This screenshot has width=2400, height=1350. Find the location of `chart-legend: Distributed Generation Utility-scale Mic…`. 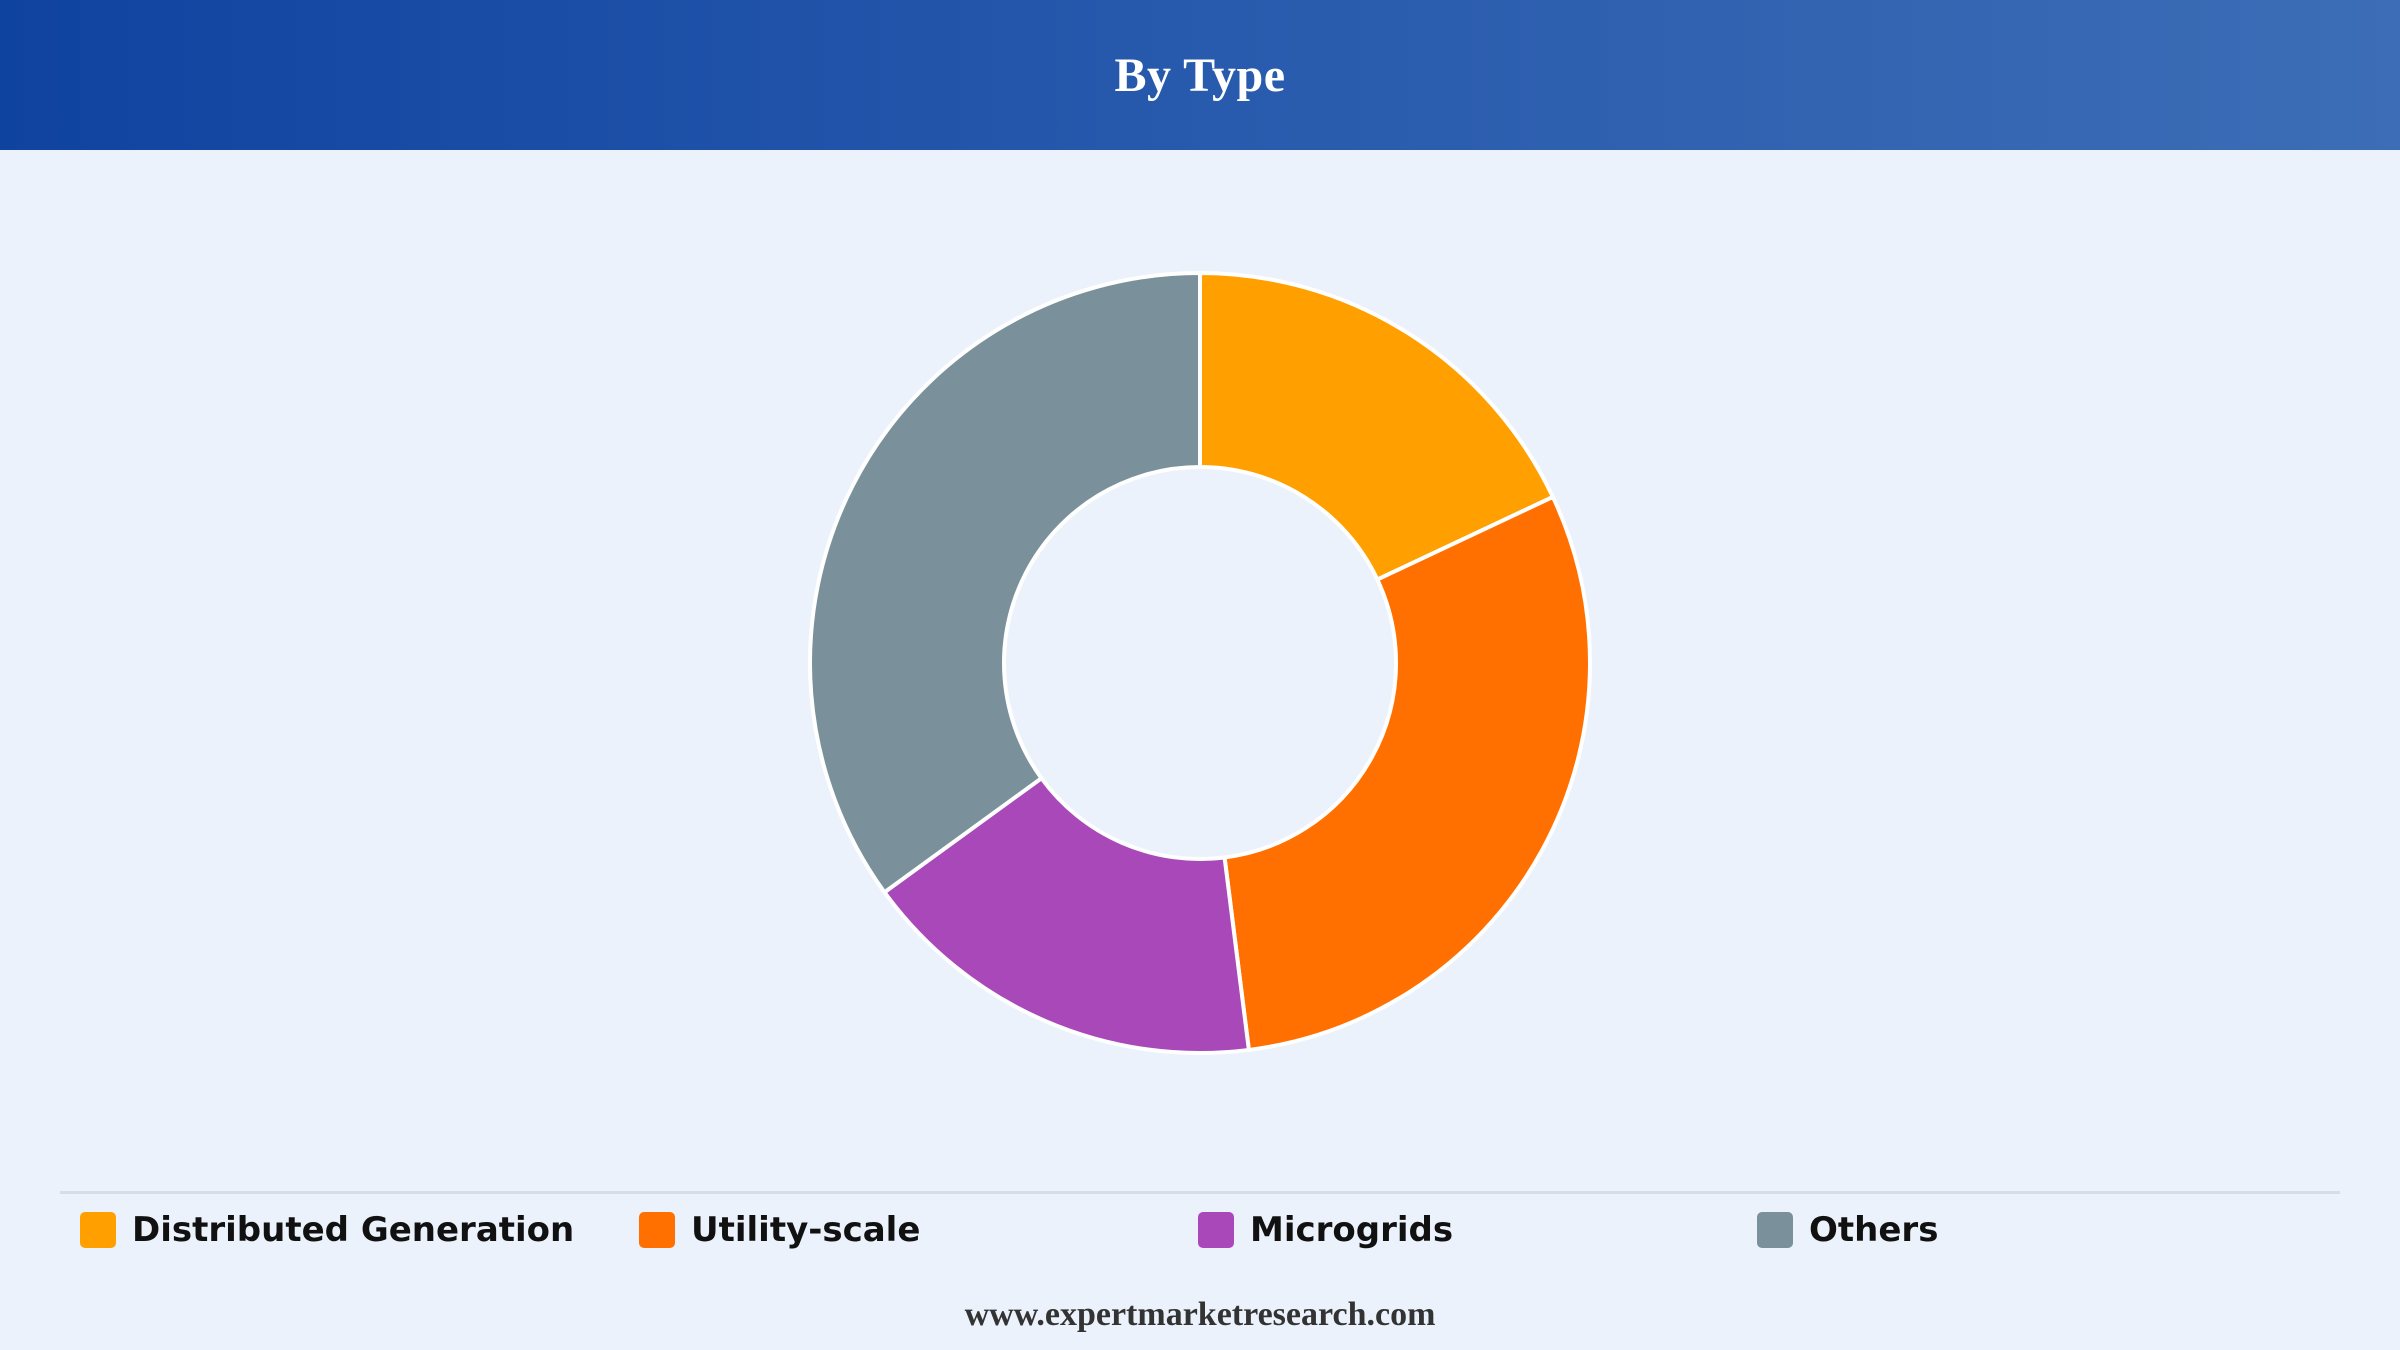

chart-legend: Distributed Generation Utility-scale Mic… is located at coordinates (1200, 1230).